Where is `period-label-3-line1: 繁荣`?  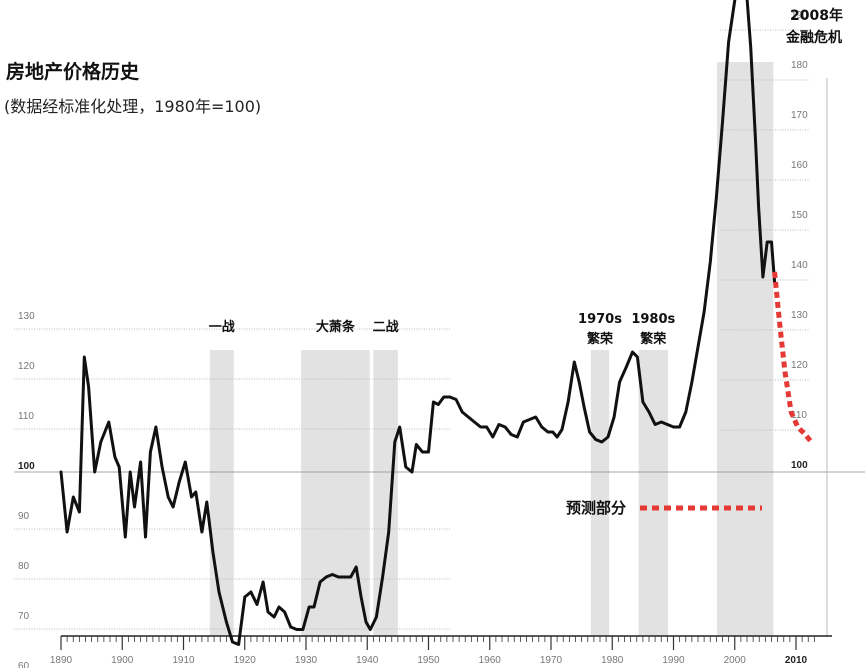 period-label-3-line1: 繁荣 is located at coordinates (600, 339).